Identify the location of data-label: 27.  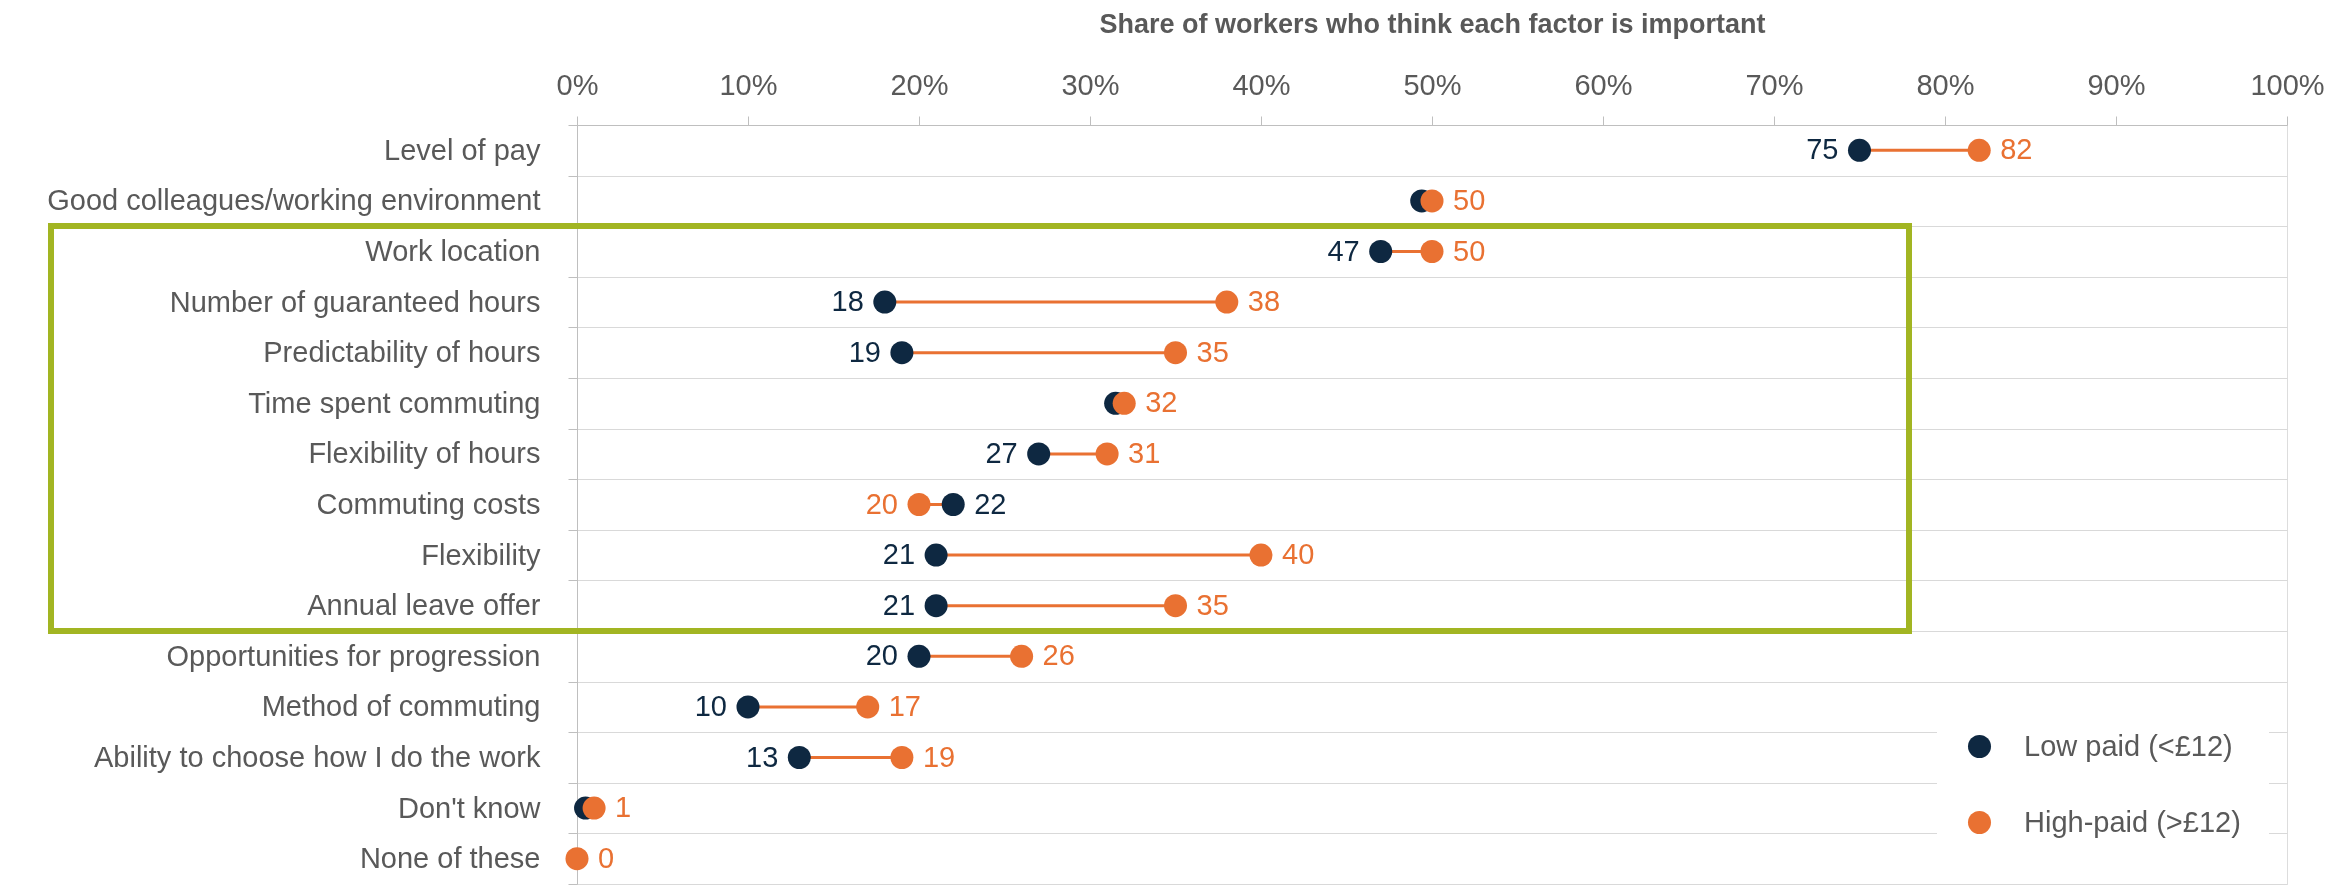
(1001, 452).